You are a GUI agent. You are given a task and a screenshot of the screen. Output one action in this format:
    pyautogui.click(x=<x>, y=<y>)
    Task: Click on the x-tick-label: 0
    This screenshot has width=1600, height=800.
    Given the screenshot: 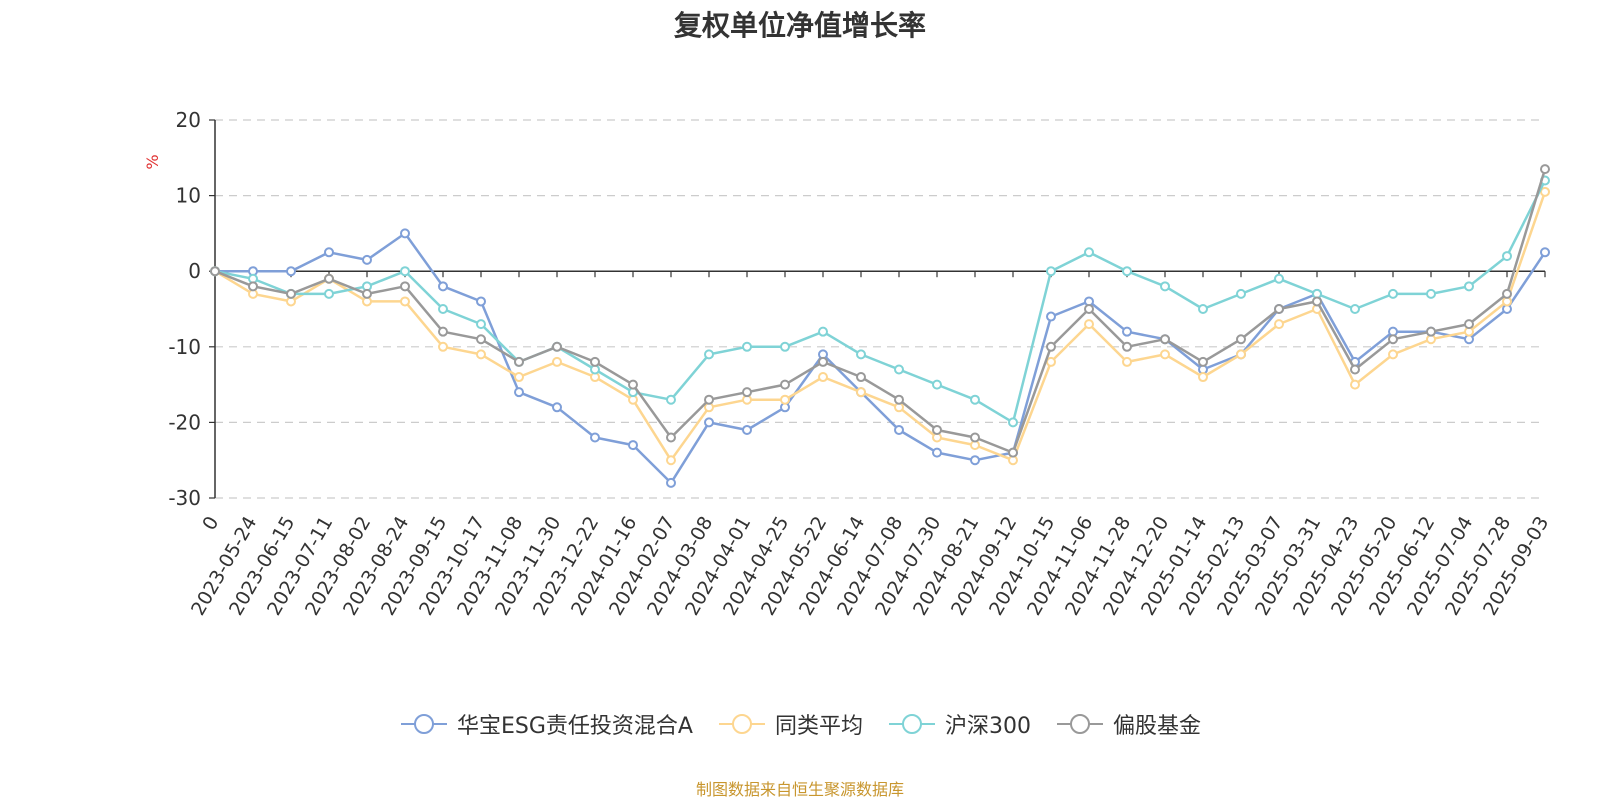 What is the action you would take?
    pyautogui.click(x=210, y=523)
    